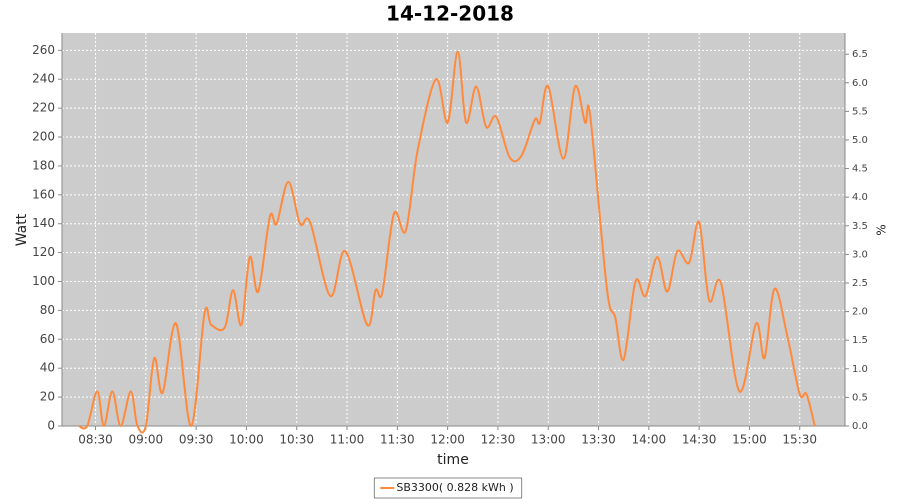 The height and width of the screenshot is (504, 900). What do you see at coordinates (699, 440) in the screenshot?
I see `x-tick-label: 14:30` at bounding box center [699, 440].